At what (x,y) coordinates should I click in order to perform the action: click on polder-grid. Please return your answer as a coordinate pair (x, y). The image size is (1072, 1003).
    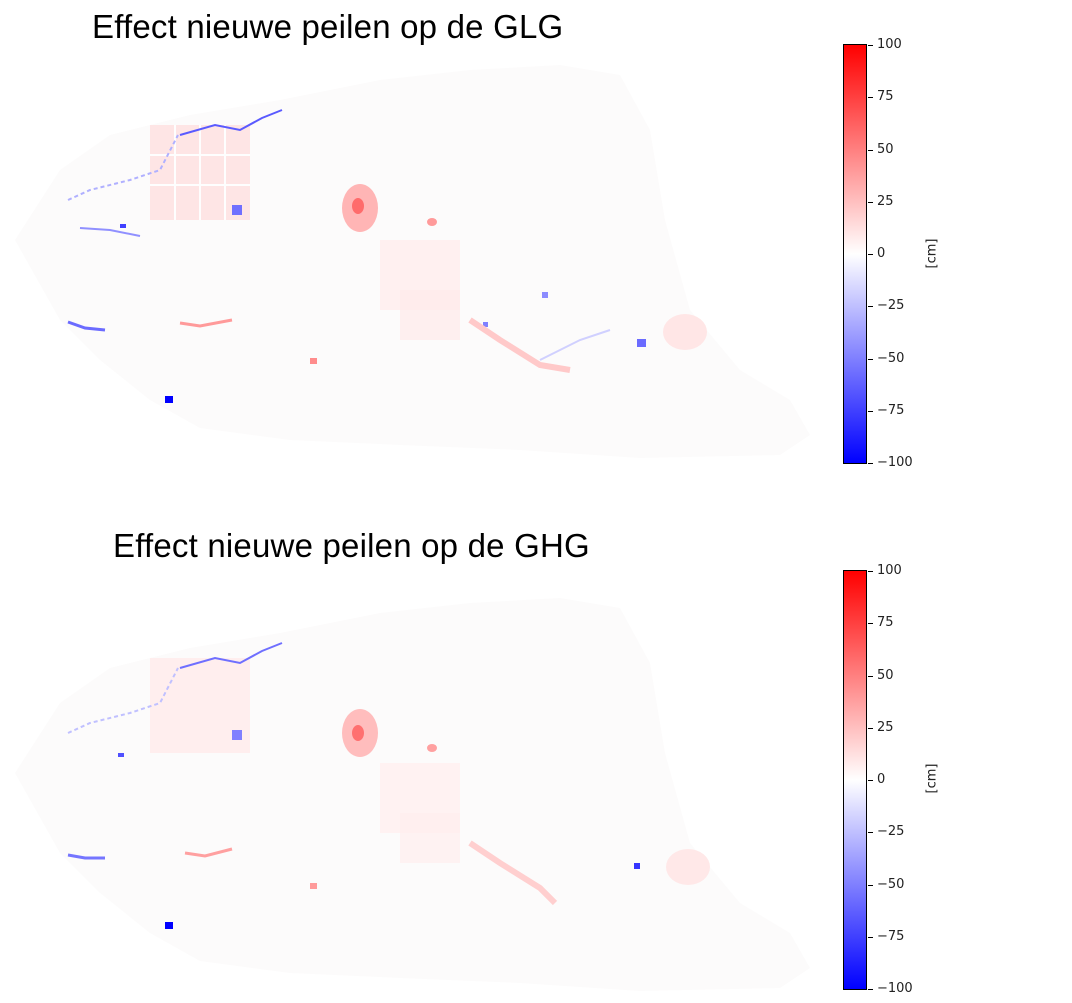
    Looking at the image, I should click on (200, 172).